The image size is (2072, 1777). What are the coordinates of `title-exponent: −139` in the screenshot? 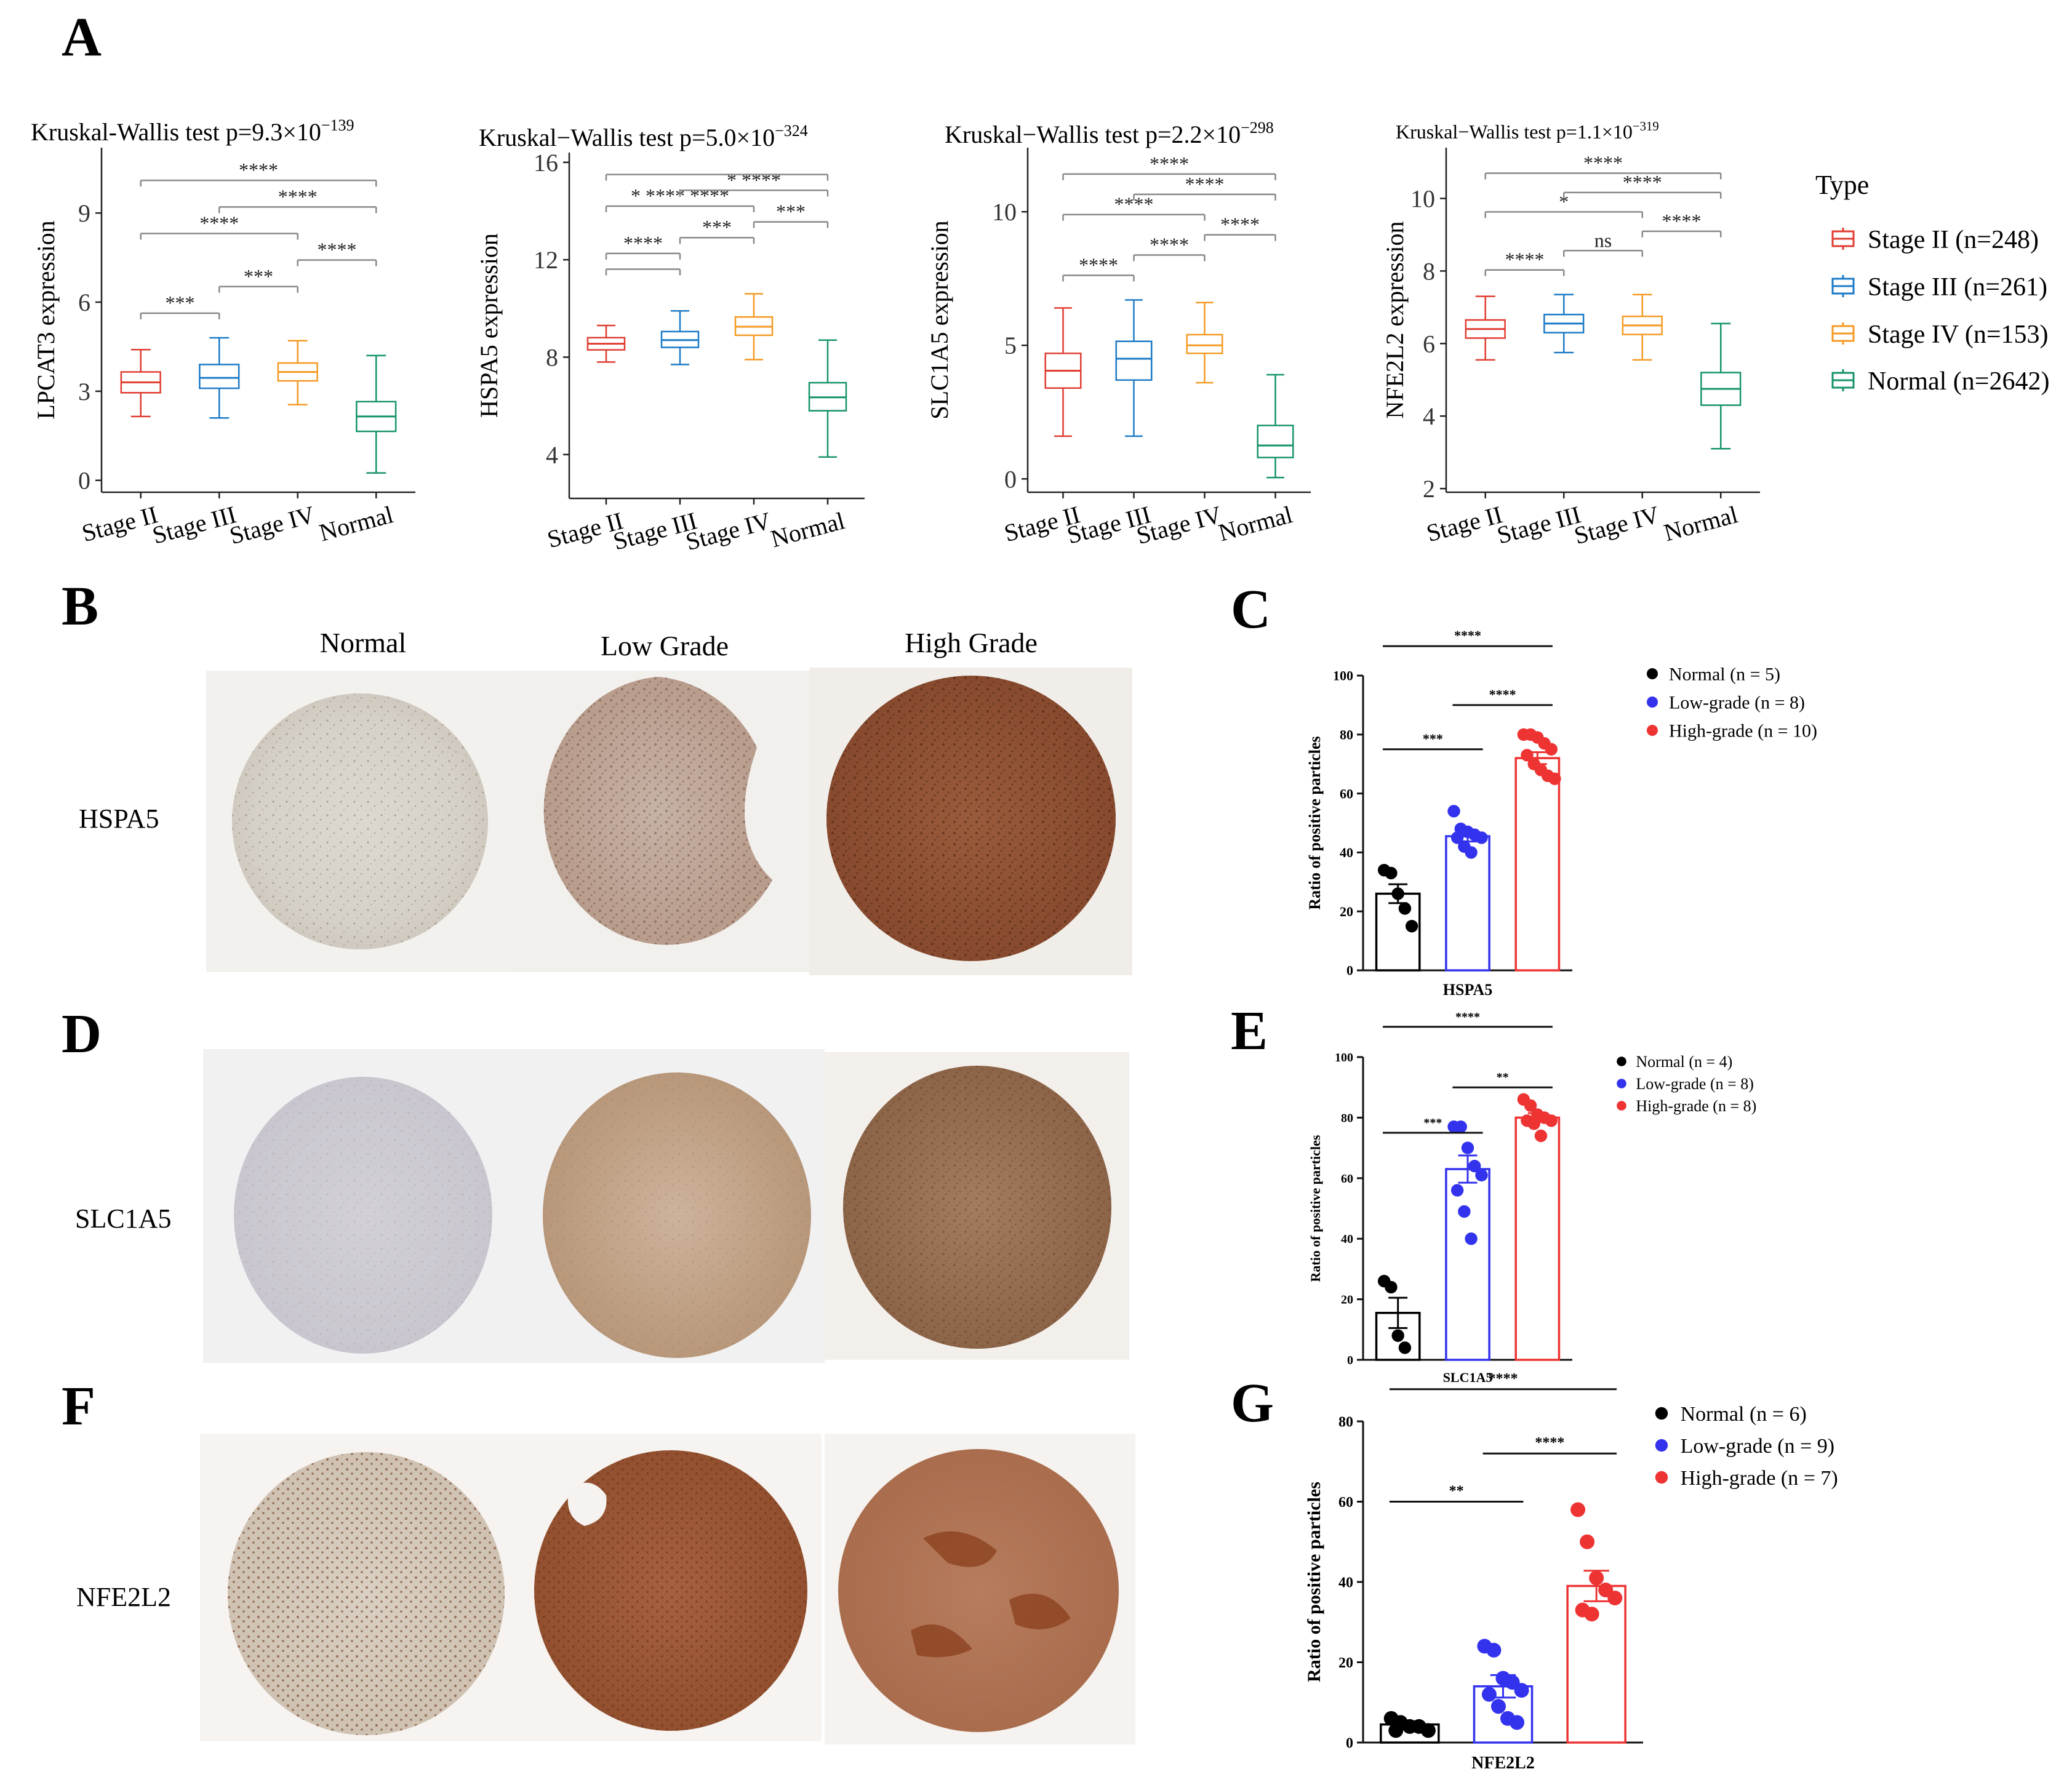 It's located at (337, 125).